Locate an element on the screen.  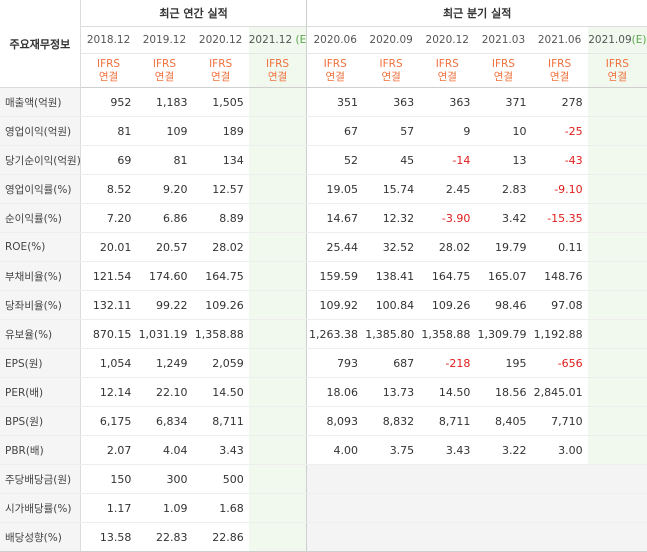
table-row: 배당성향(%) 13.58 22.83 22.86 is located at coordinates (323, 537).